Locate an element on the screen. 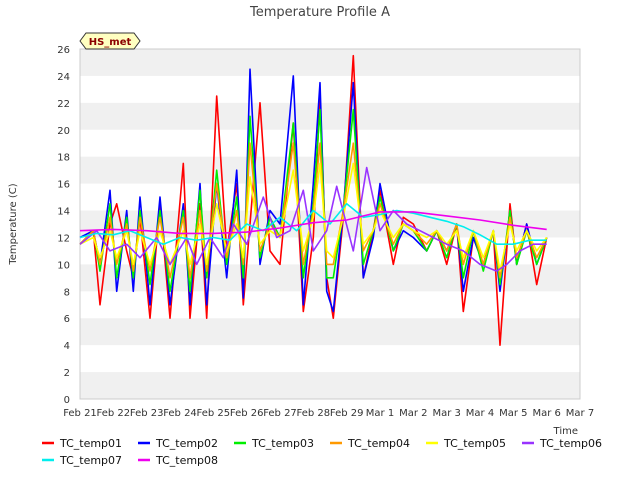 The width and height of the screenshot is (640, 480). badge-label: HS_met is located at coordinates (110, 42).